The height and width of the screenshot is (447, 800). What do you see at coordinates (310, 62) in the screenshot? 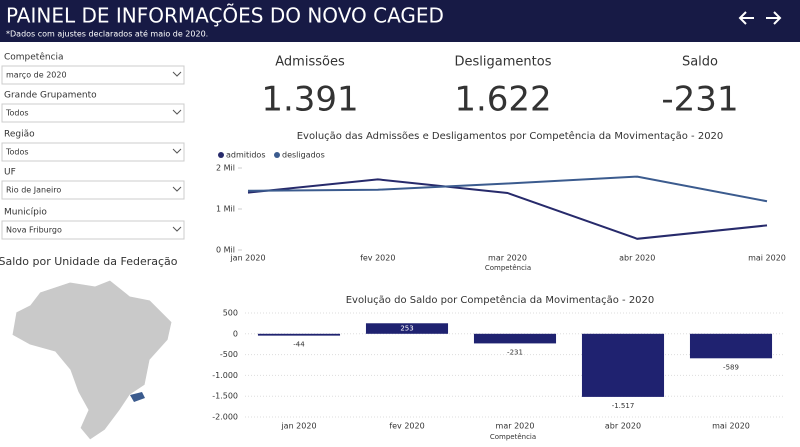
I see `kpi-label: Admissões` at bounding box center [310, 62].